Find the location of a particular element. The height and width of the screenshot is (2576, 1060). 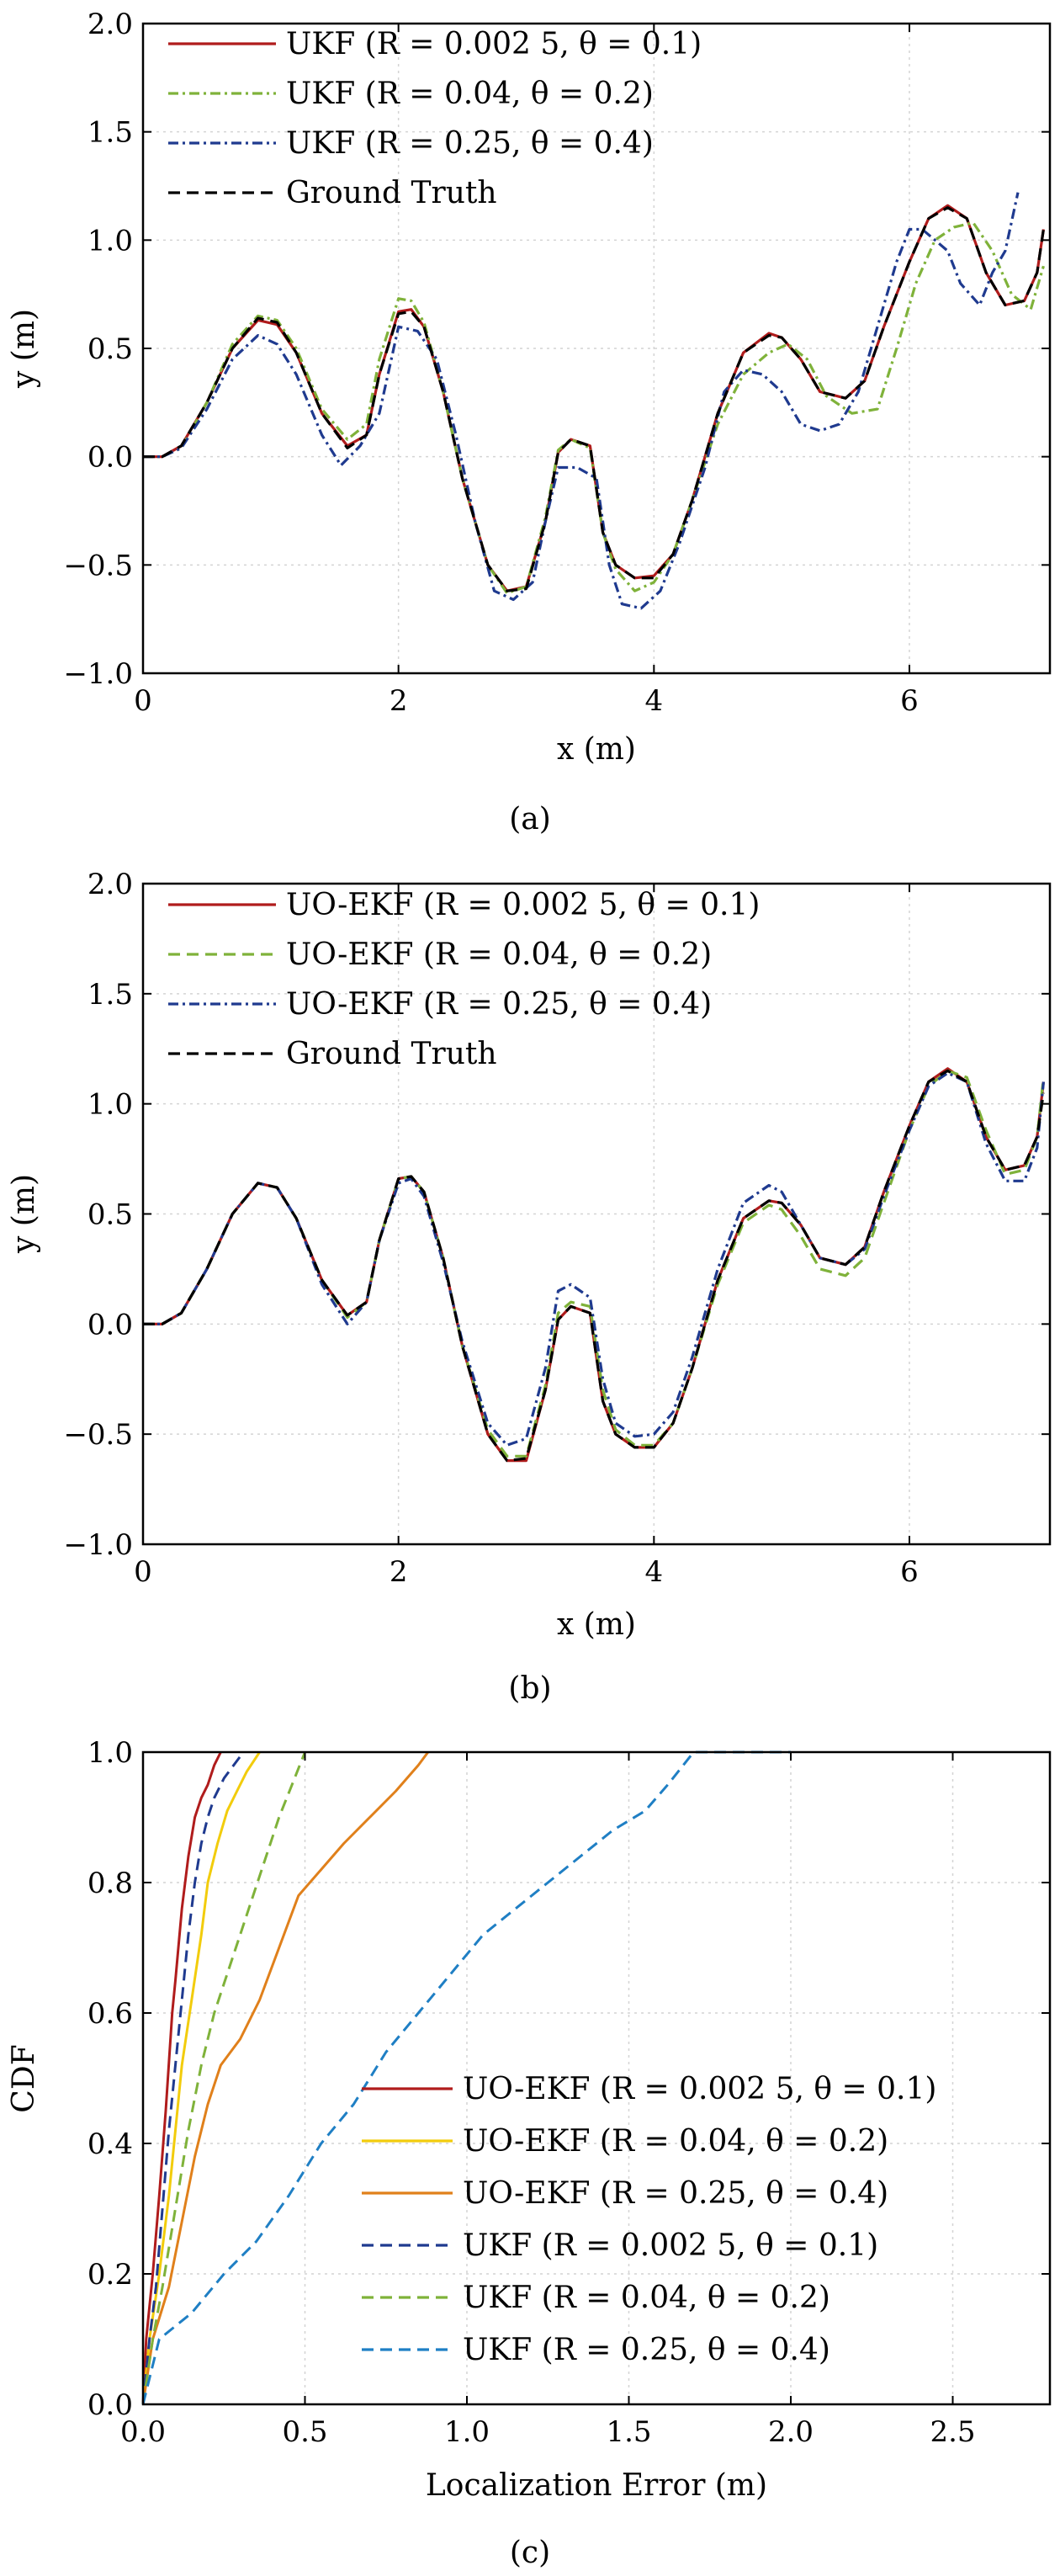

x-tick-label: 2.5 is located at coordinates (952, 2432).